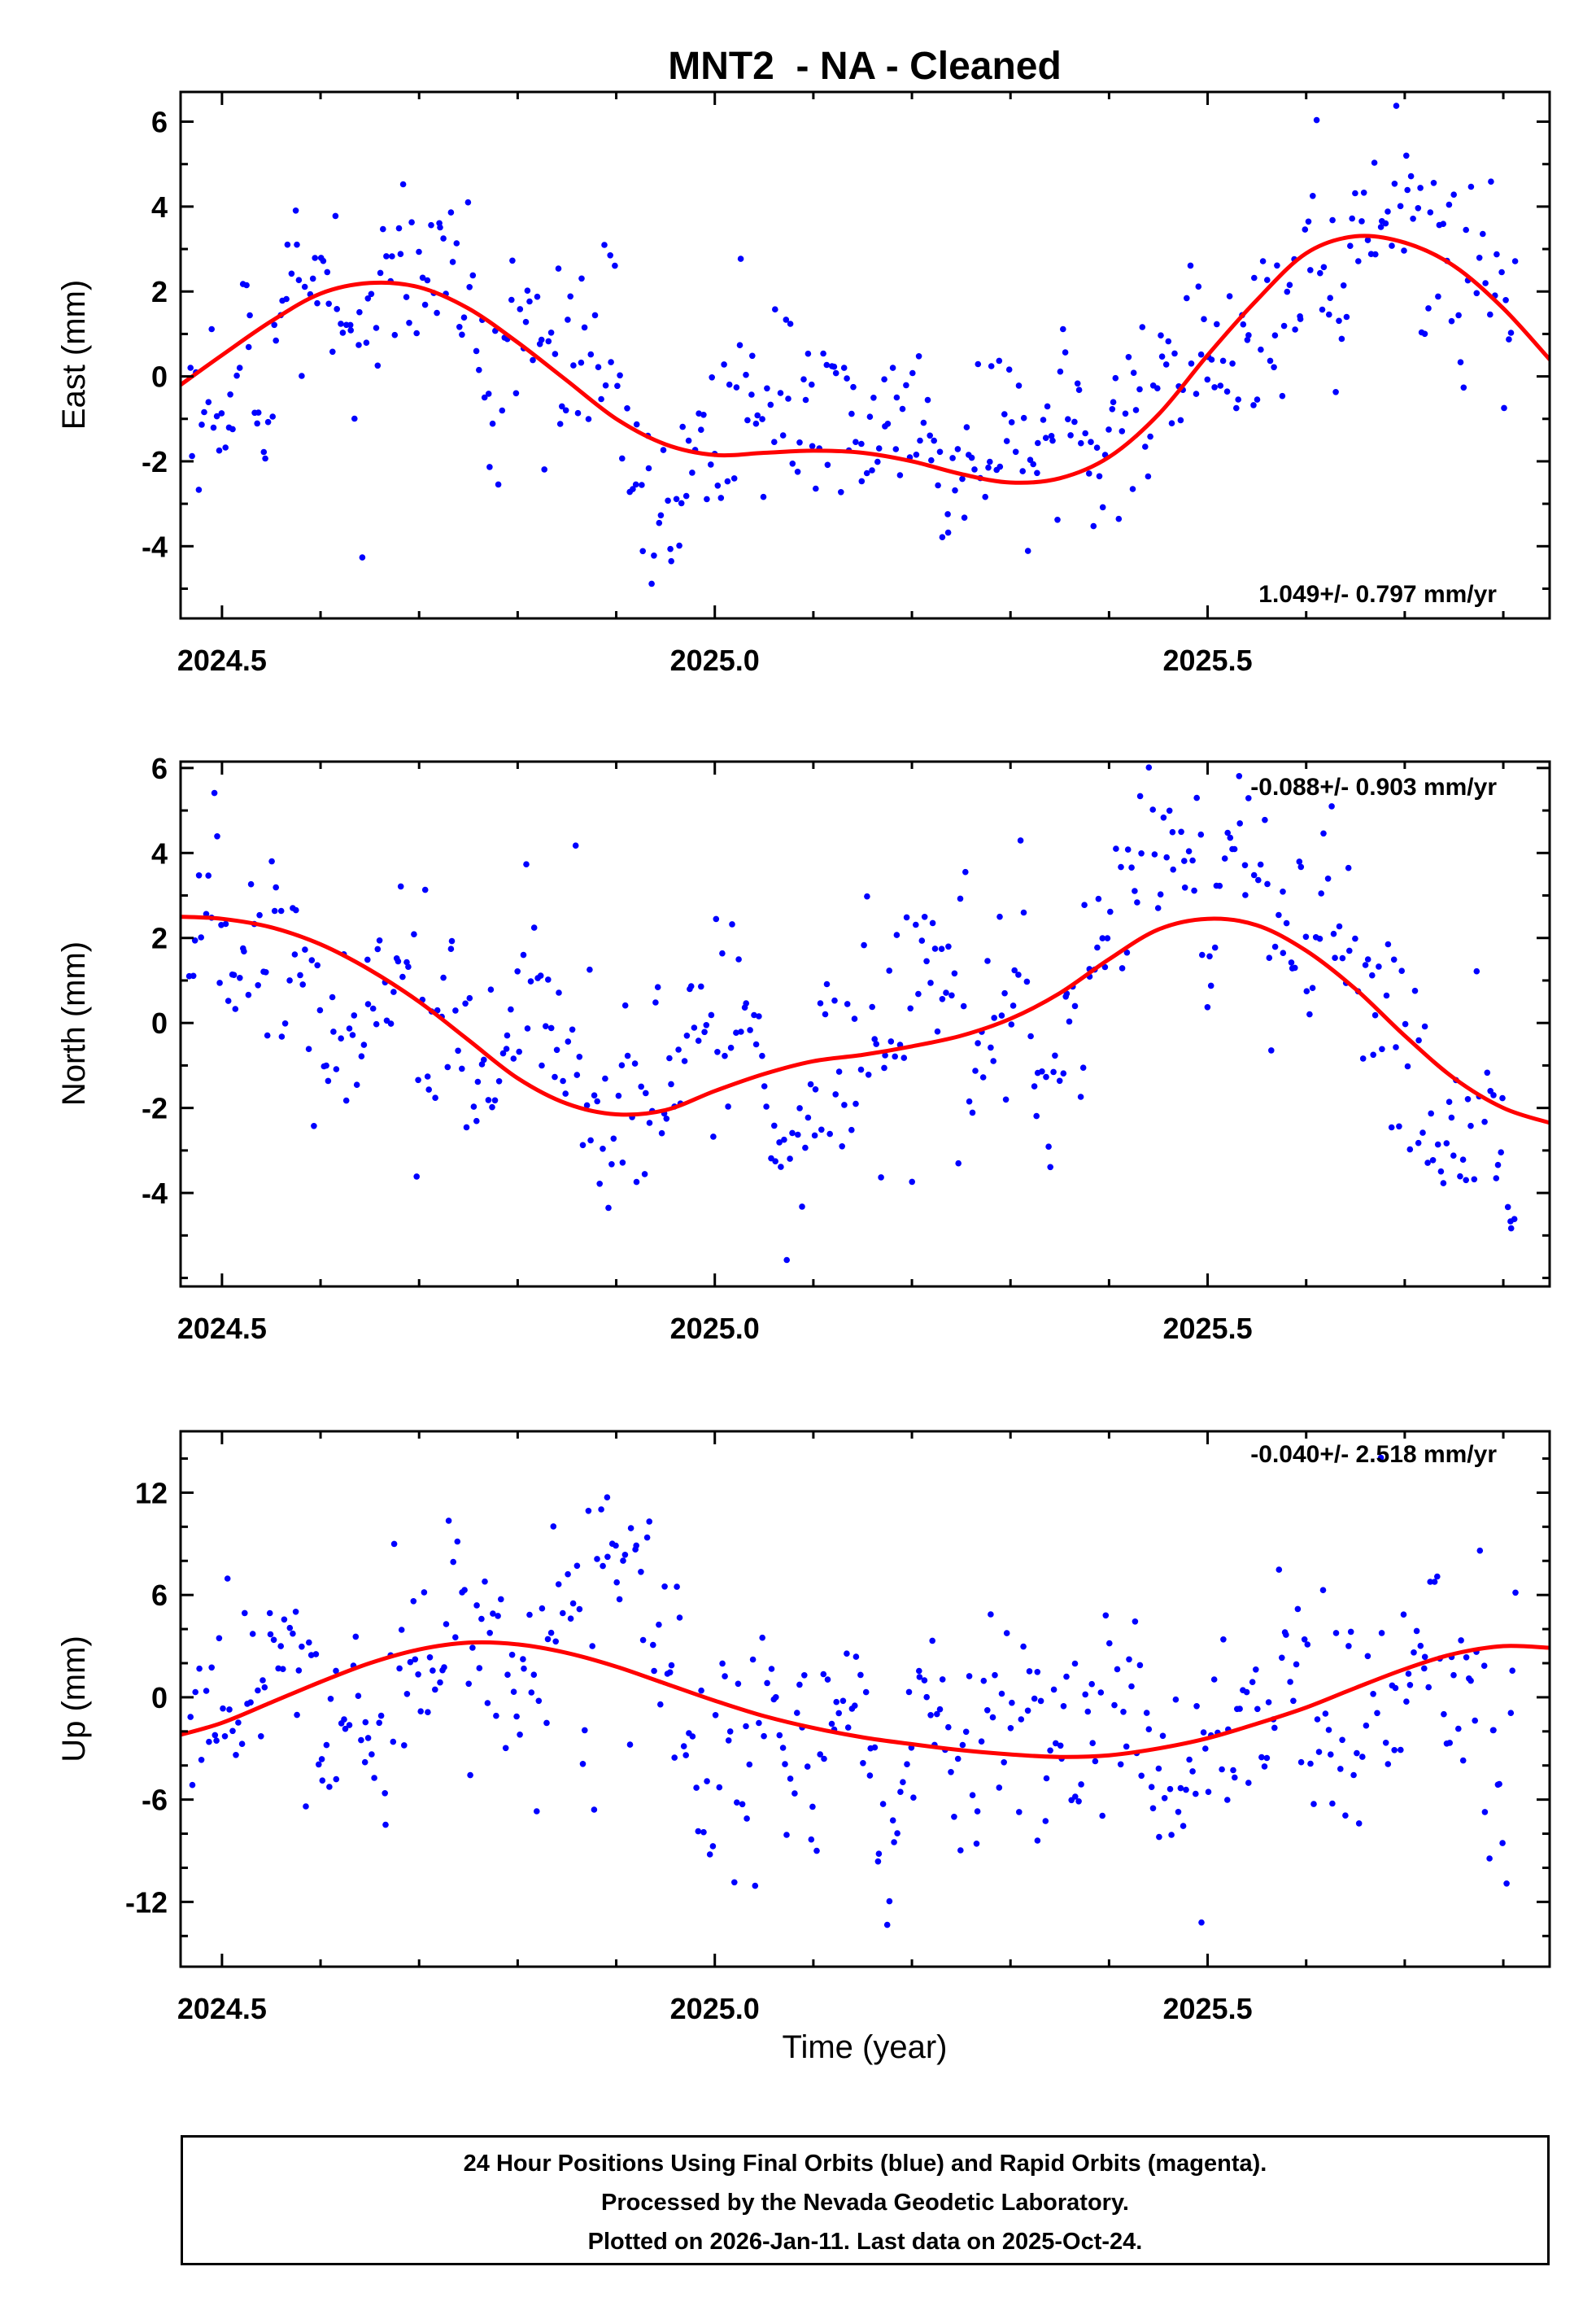 Image resolution: width=1596 pixels, height=2306 pixels. I want to click on north-axis-label: North (mm), so click(74, 1024).